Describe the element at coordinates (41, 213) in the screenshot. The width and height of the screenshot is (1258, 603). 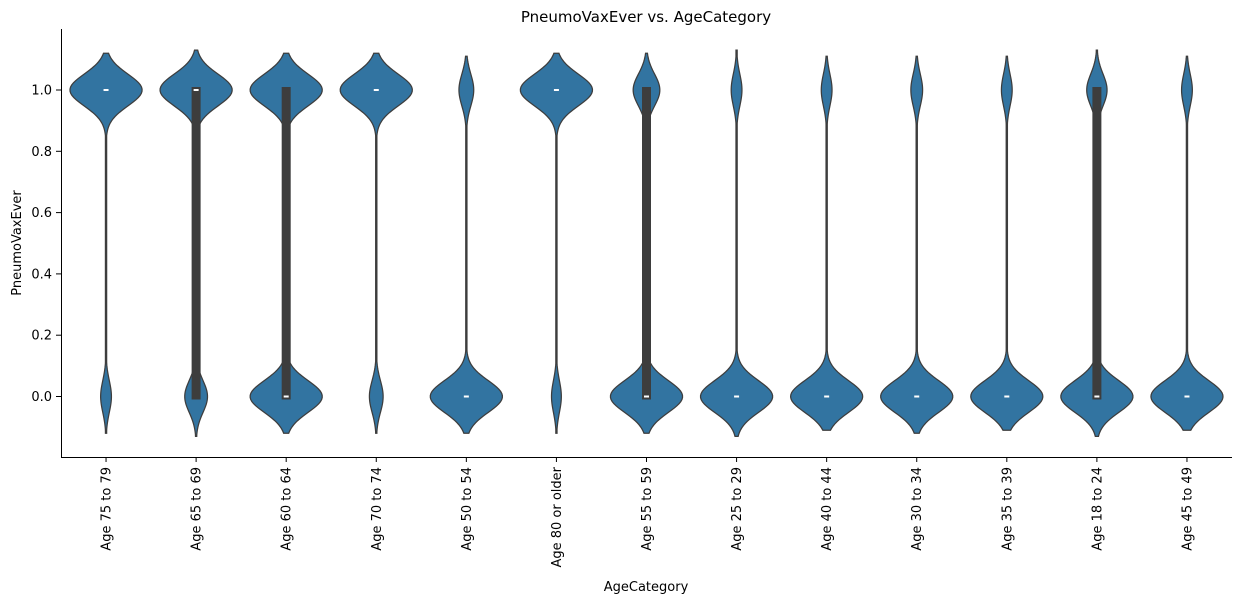
I see `y-tick-label: 0.6` at that location.